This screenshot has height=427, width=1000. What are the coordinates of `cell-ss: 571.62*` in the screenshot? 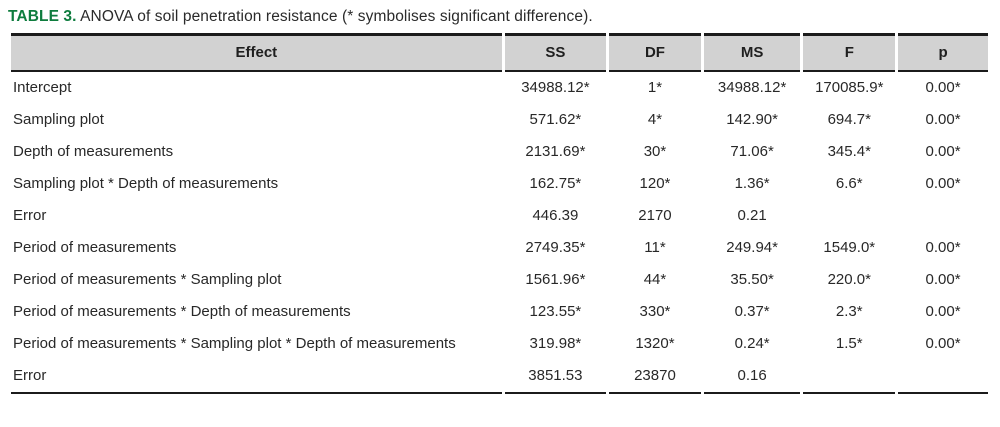 It's located at (555, 119).